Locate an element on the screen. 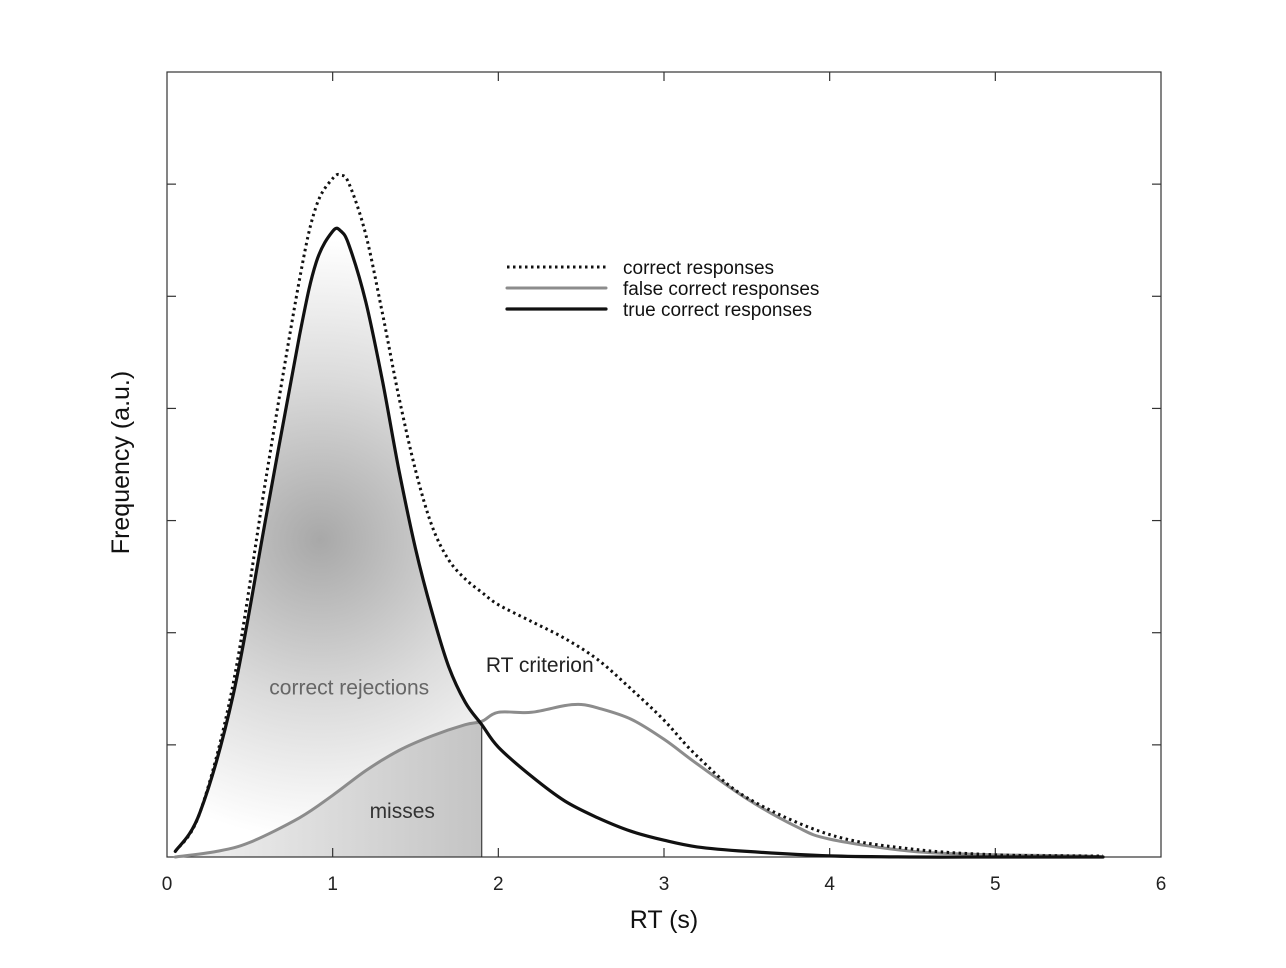  misses-area is located at coordinates (329, 789).